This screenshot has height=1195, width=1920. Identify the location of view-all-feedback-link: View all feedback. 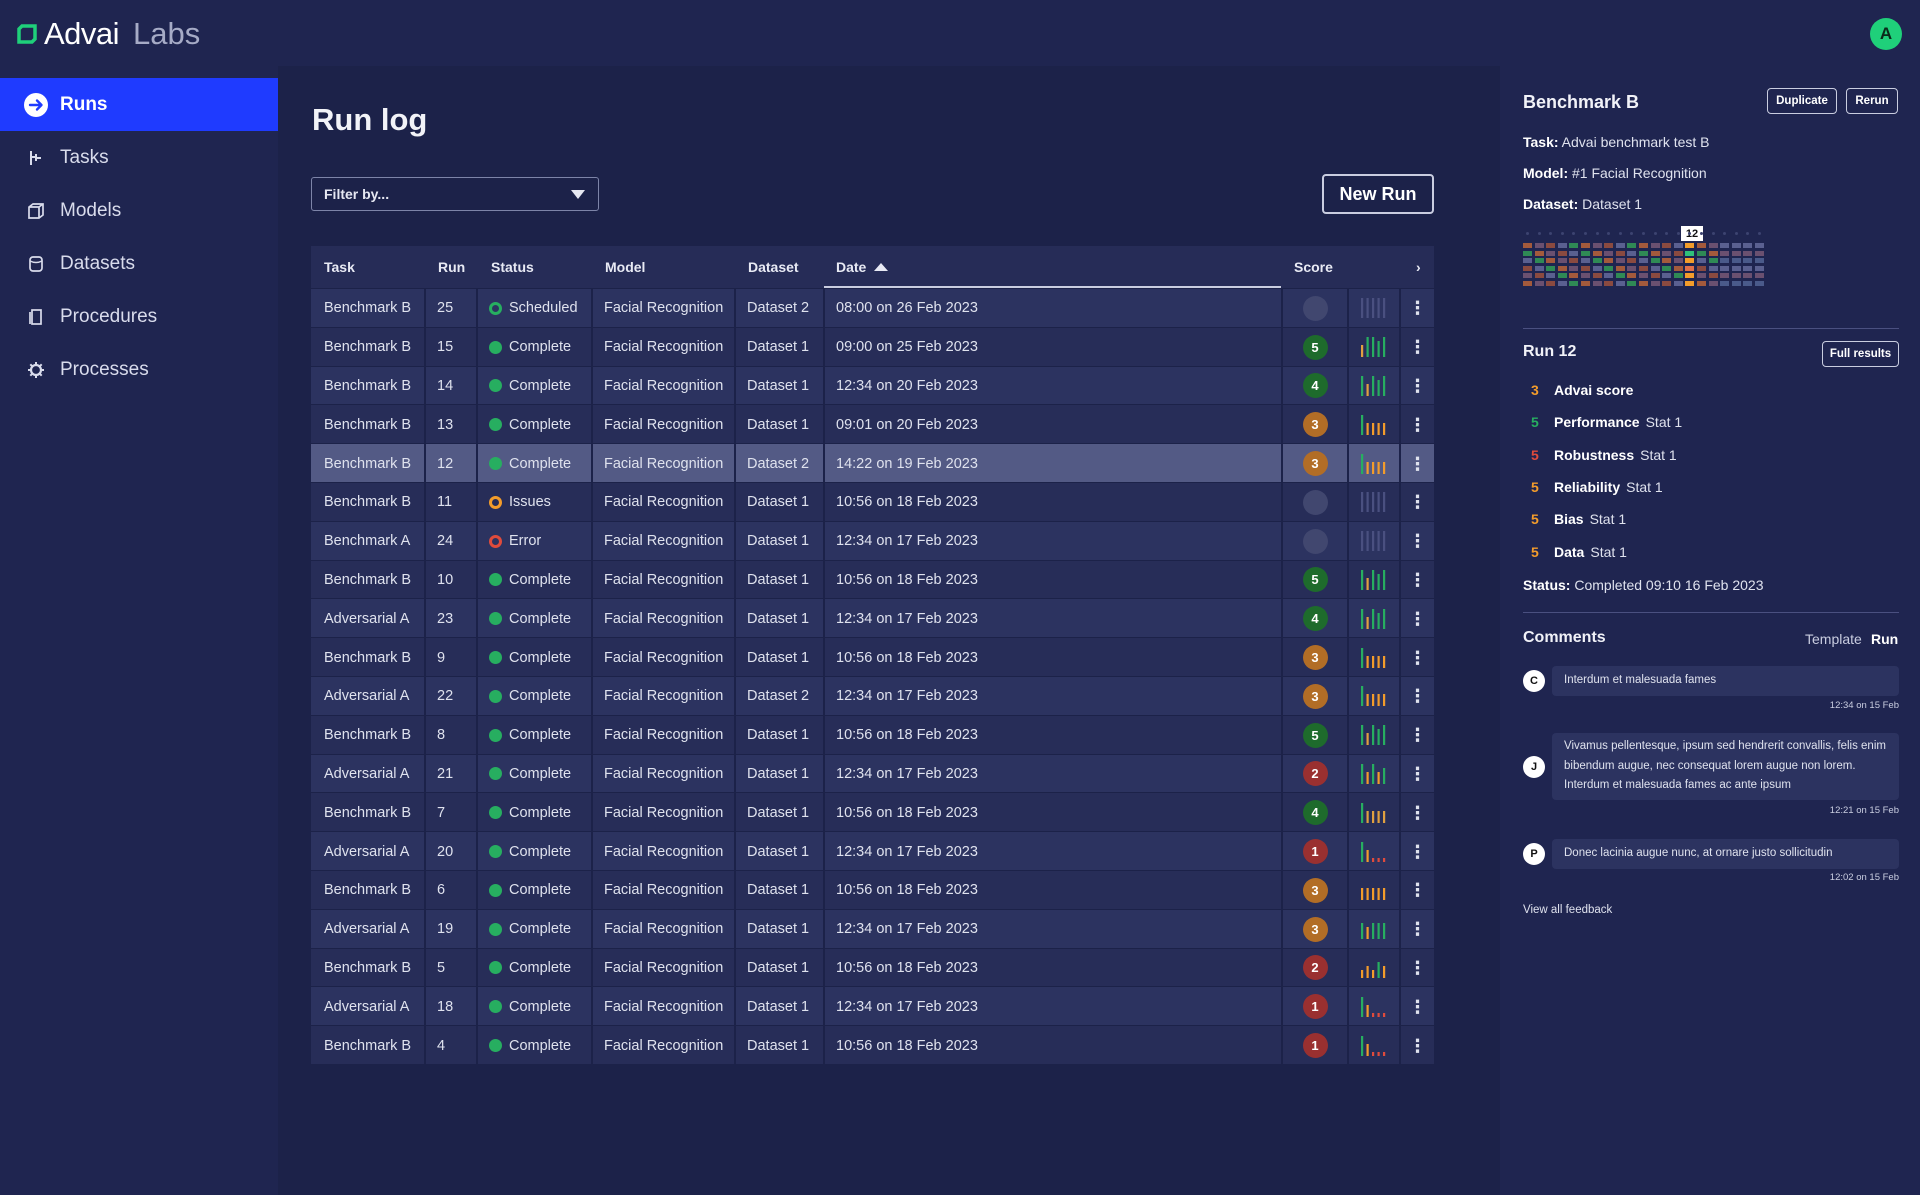
(1568, 910).